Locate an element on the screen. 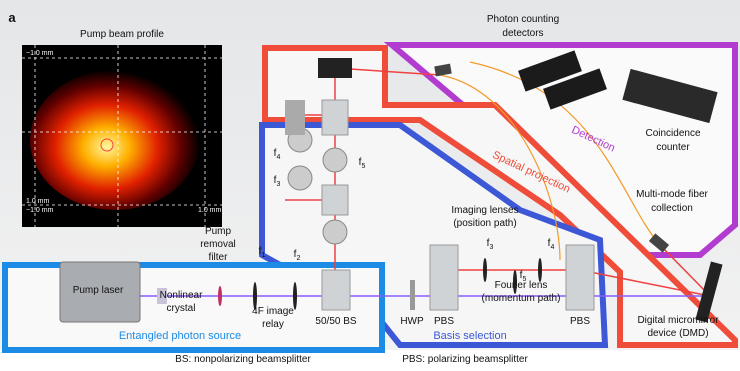 This screenshot has width=740, height=371. label: detectors is located at coordinates (522, 33).